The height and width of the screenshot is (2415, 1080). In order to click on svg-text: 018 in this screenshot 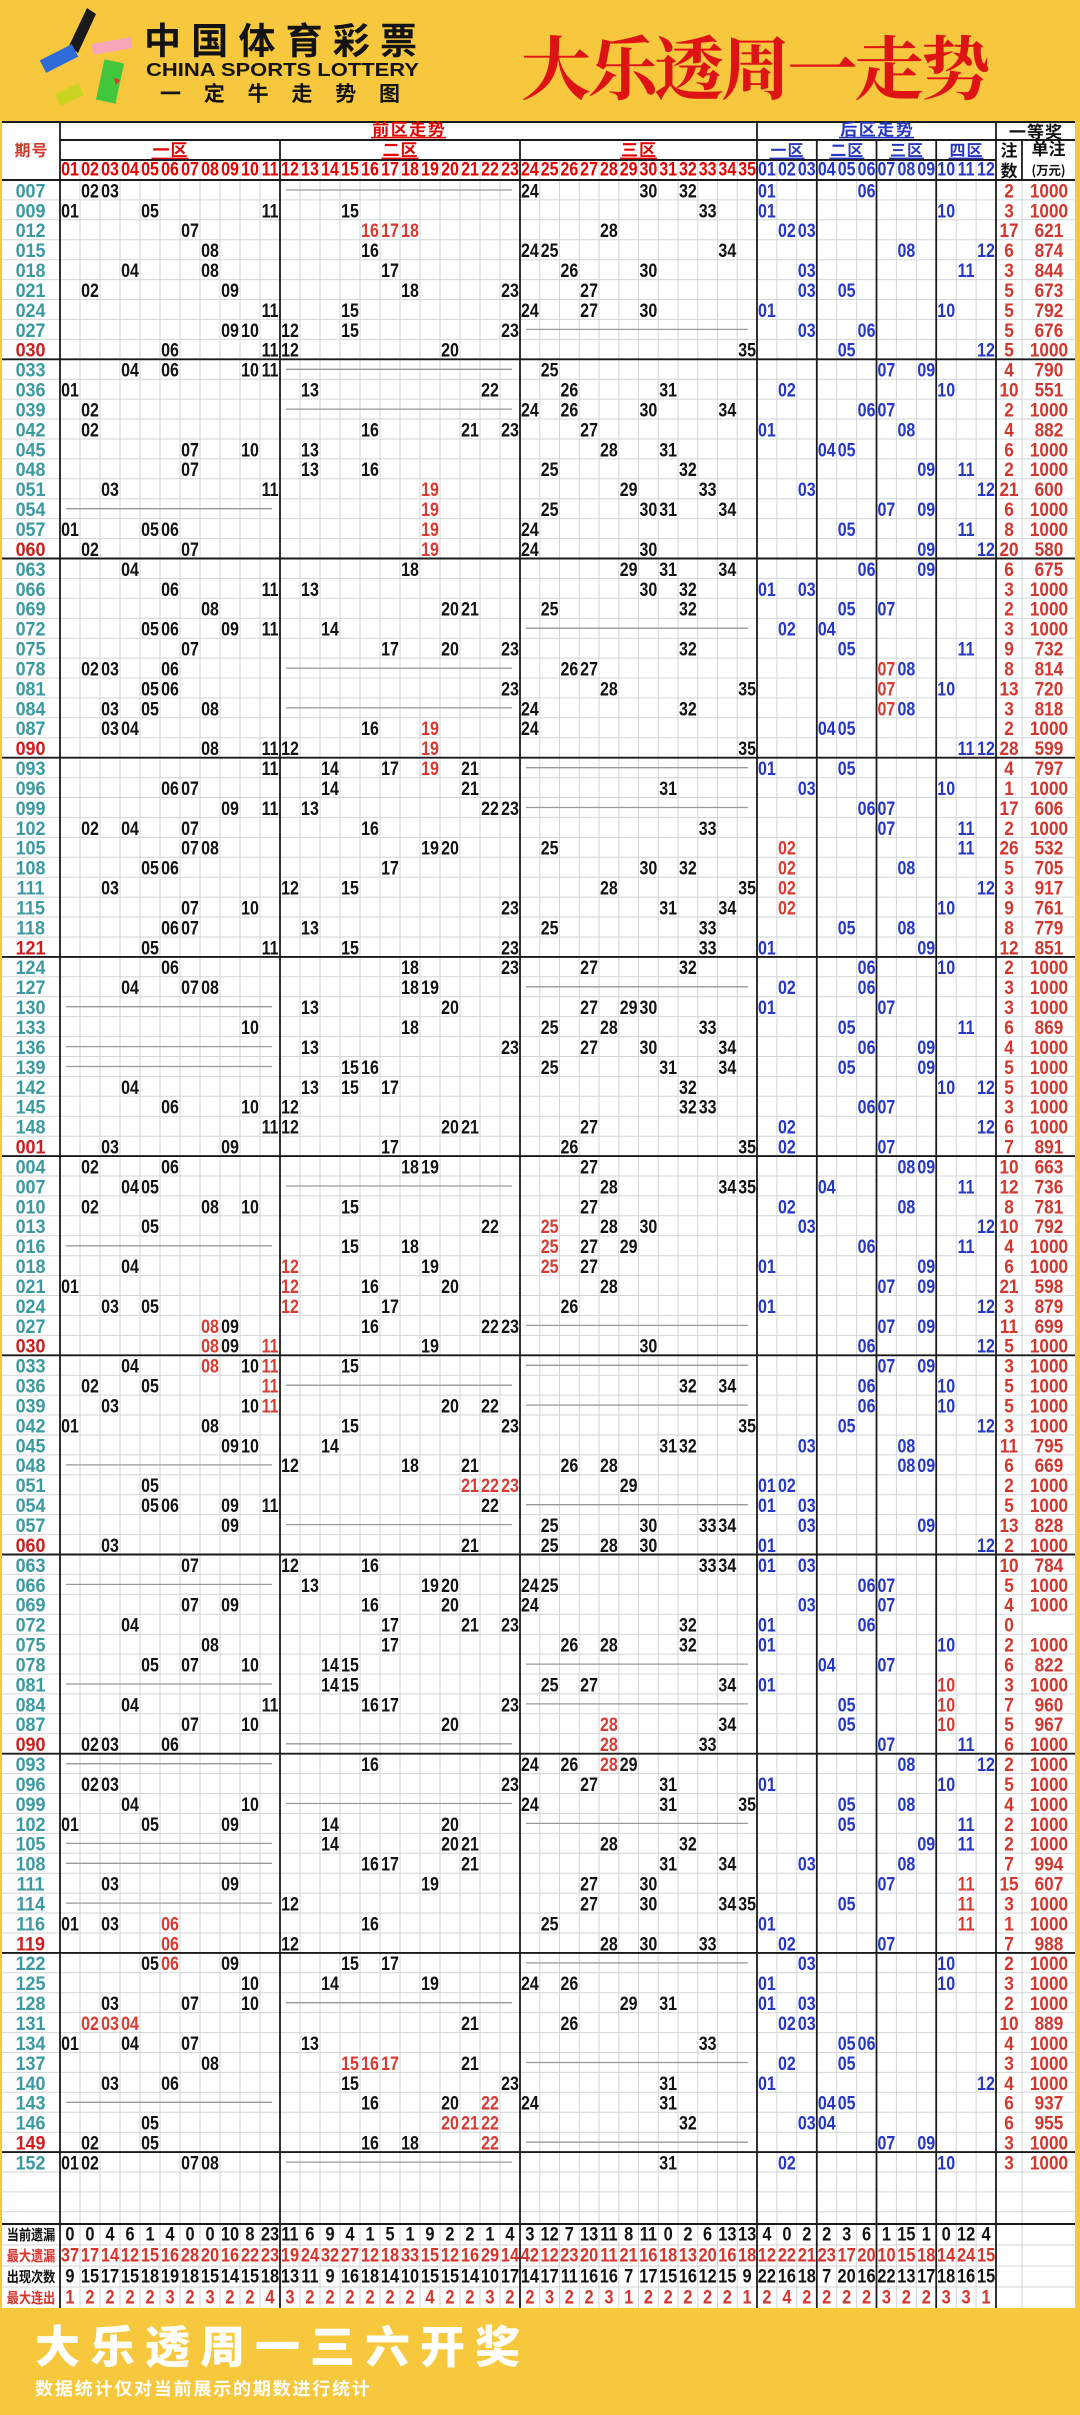, I will do `click(31, 270)`.